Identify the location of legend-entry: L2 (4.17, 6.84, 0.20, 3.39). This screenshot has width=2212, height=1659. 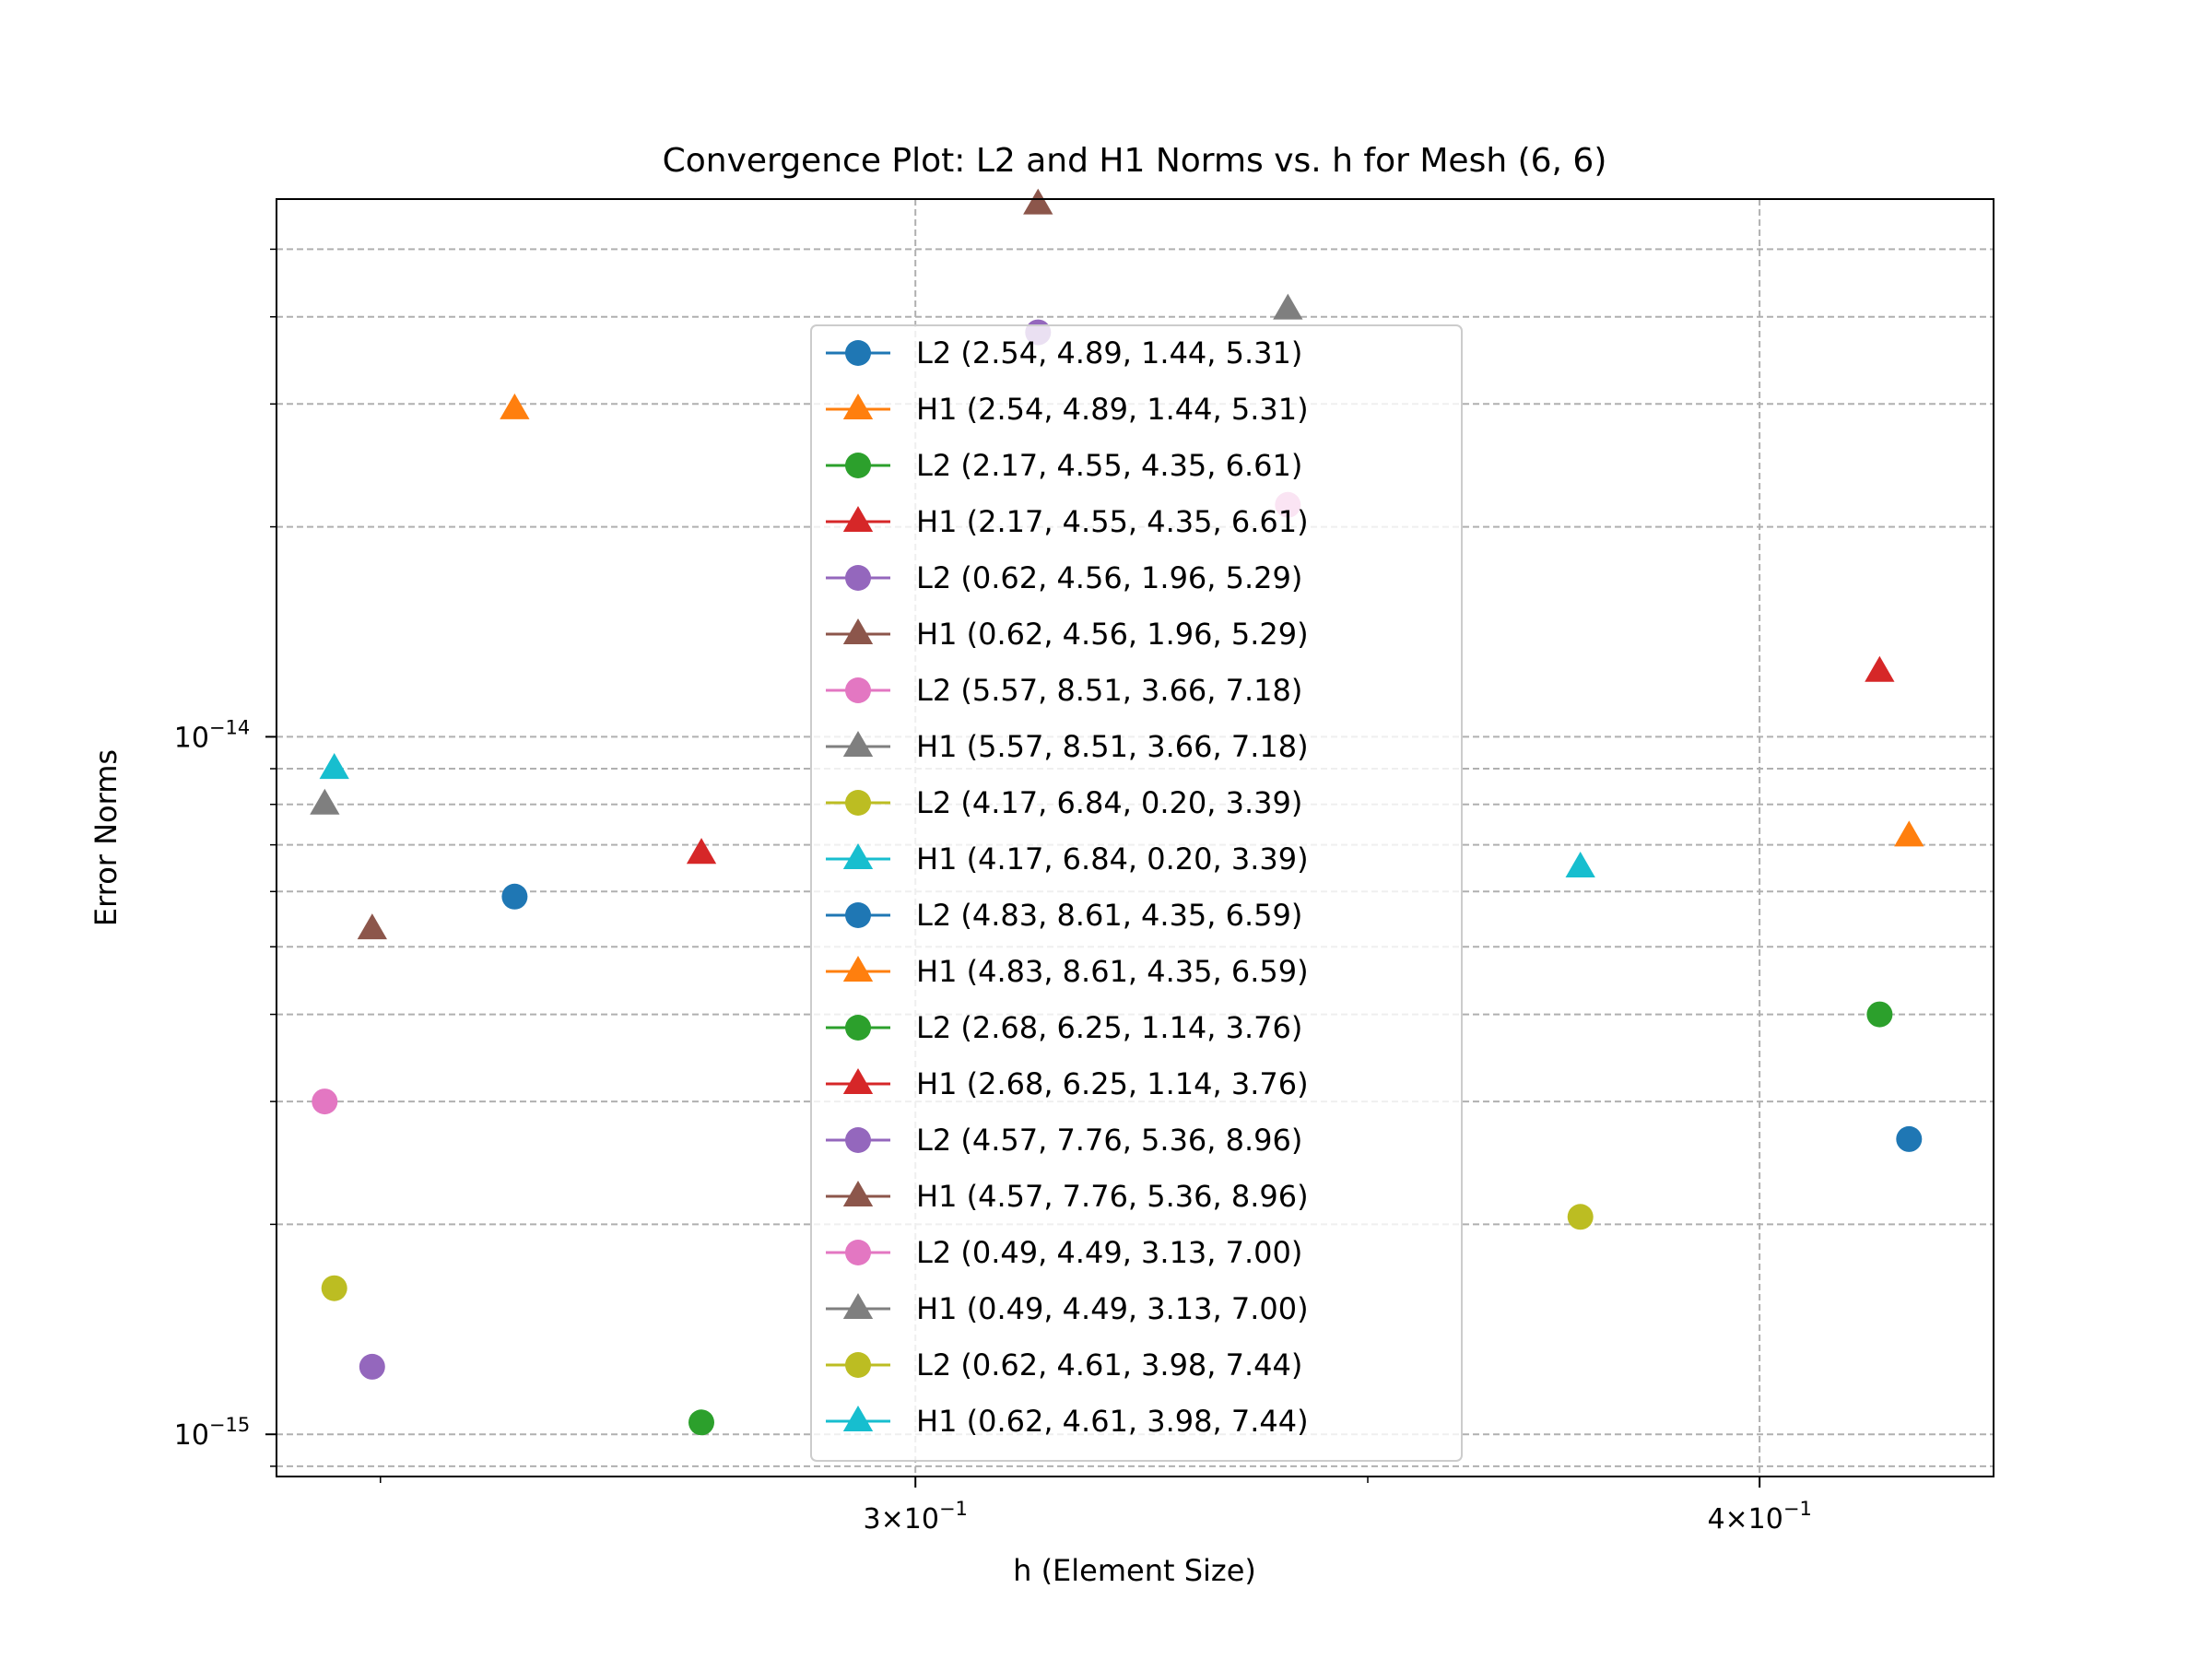
(1064, 802).